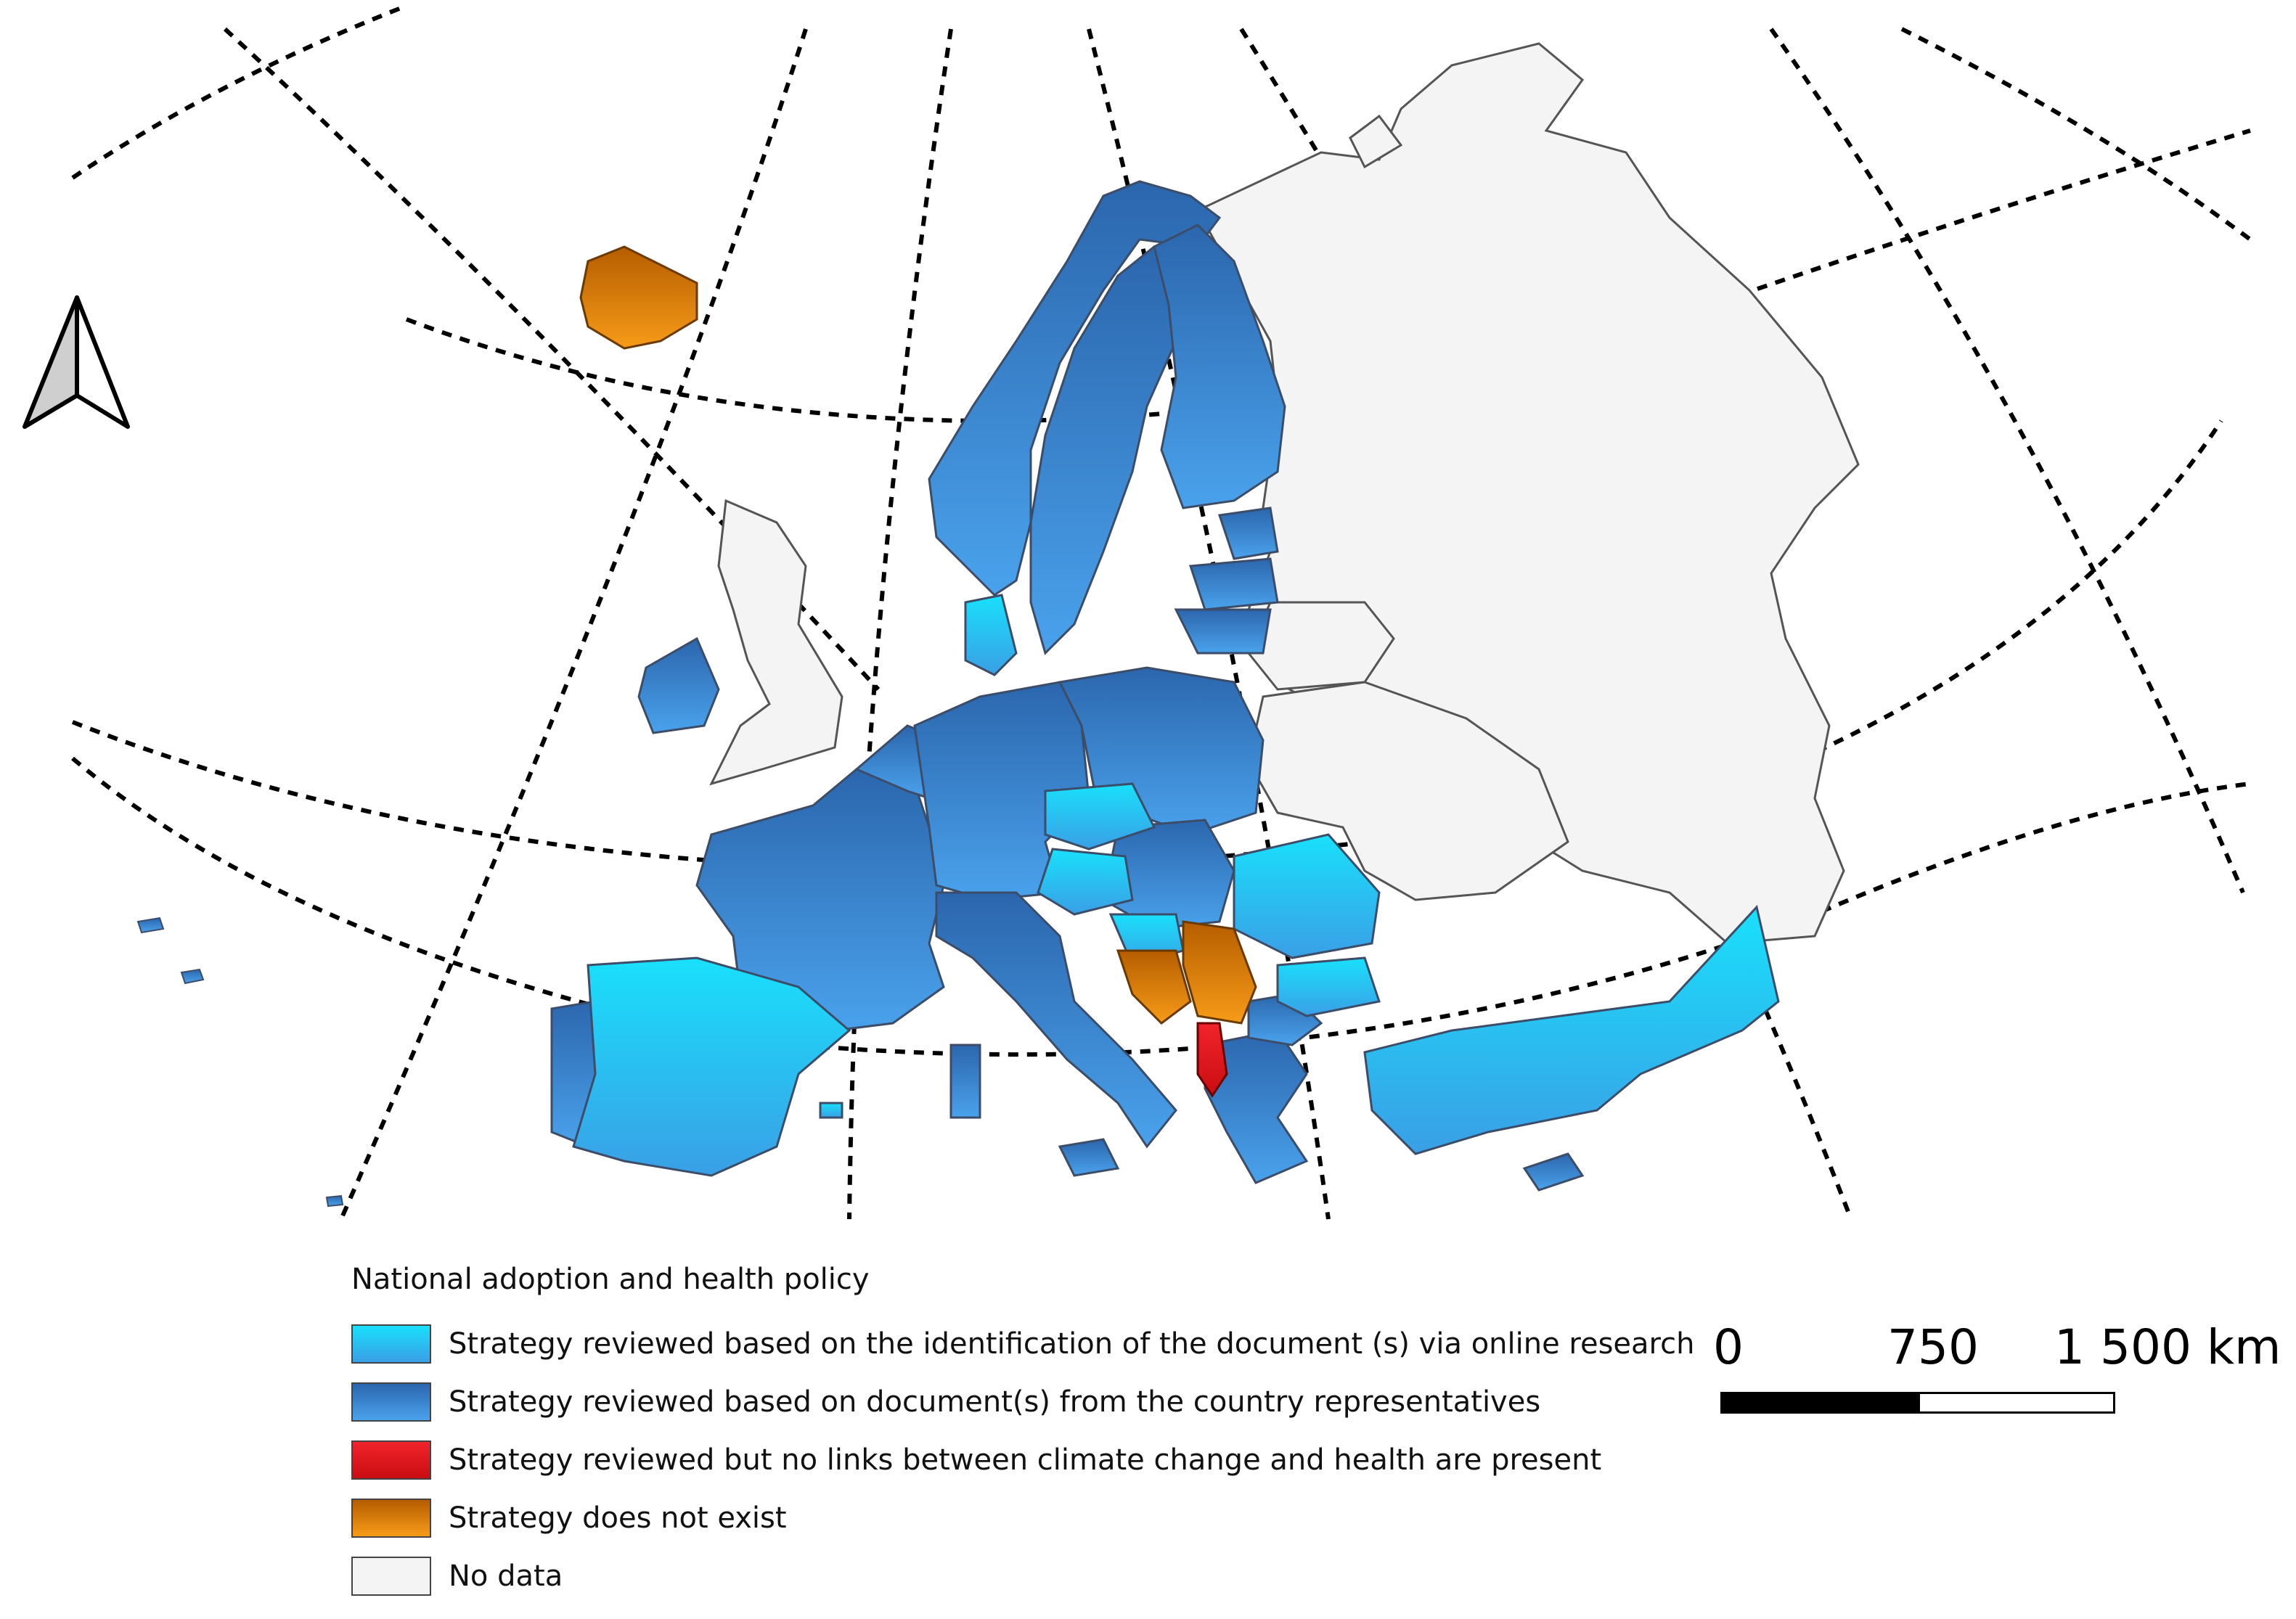 This screenshot has width=2296, height=1619. Describe the element at coordinates (1001, 791) in the screenshot. I see `country-germany` at that location.